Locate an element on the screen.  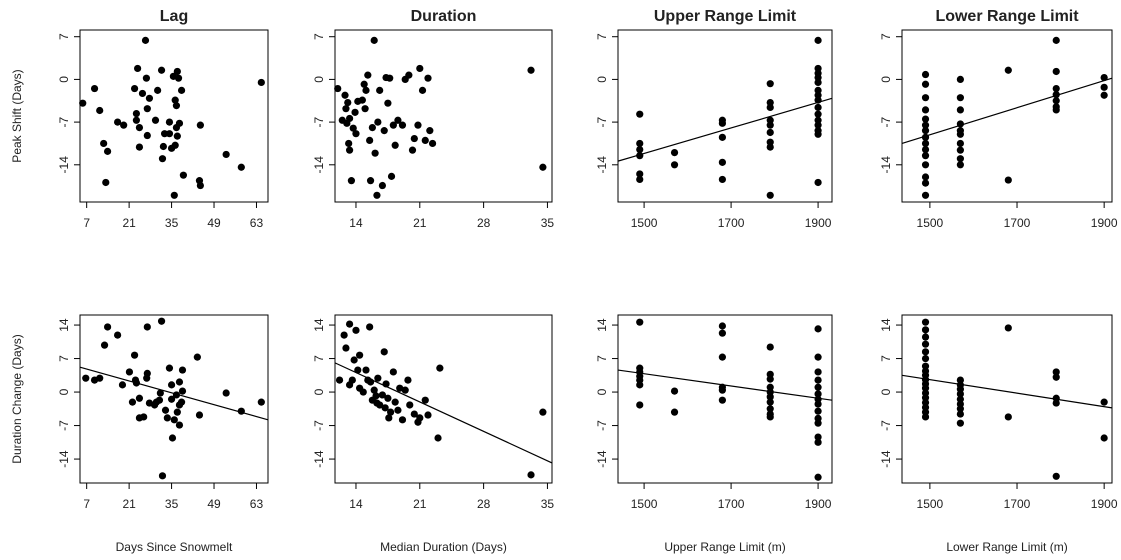
x-tick-label: 63 is located at coordinates (257, 223).